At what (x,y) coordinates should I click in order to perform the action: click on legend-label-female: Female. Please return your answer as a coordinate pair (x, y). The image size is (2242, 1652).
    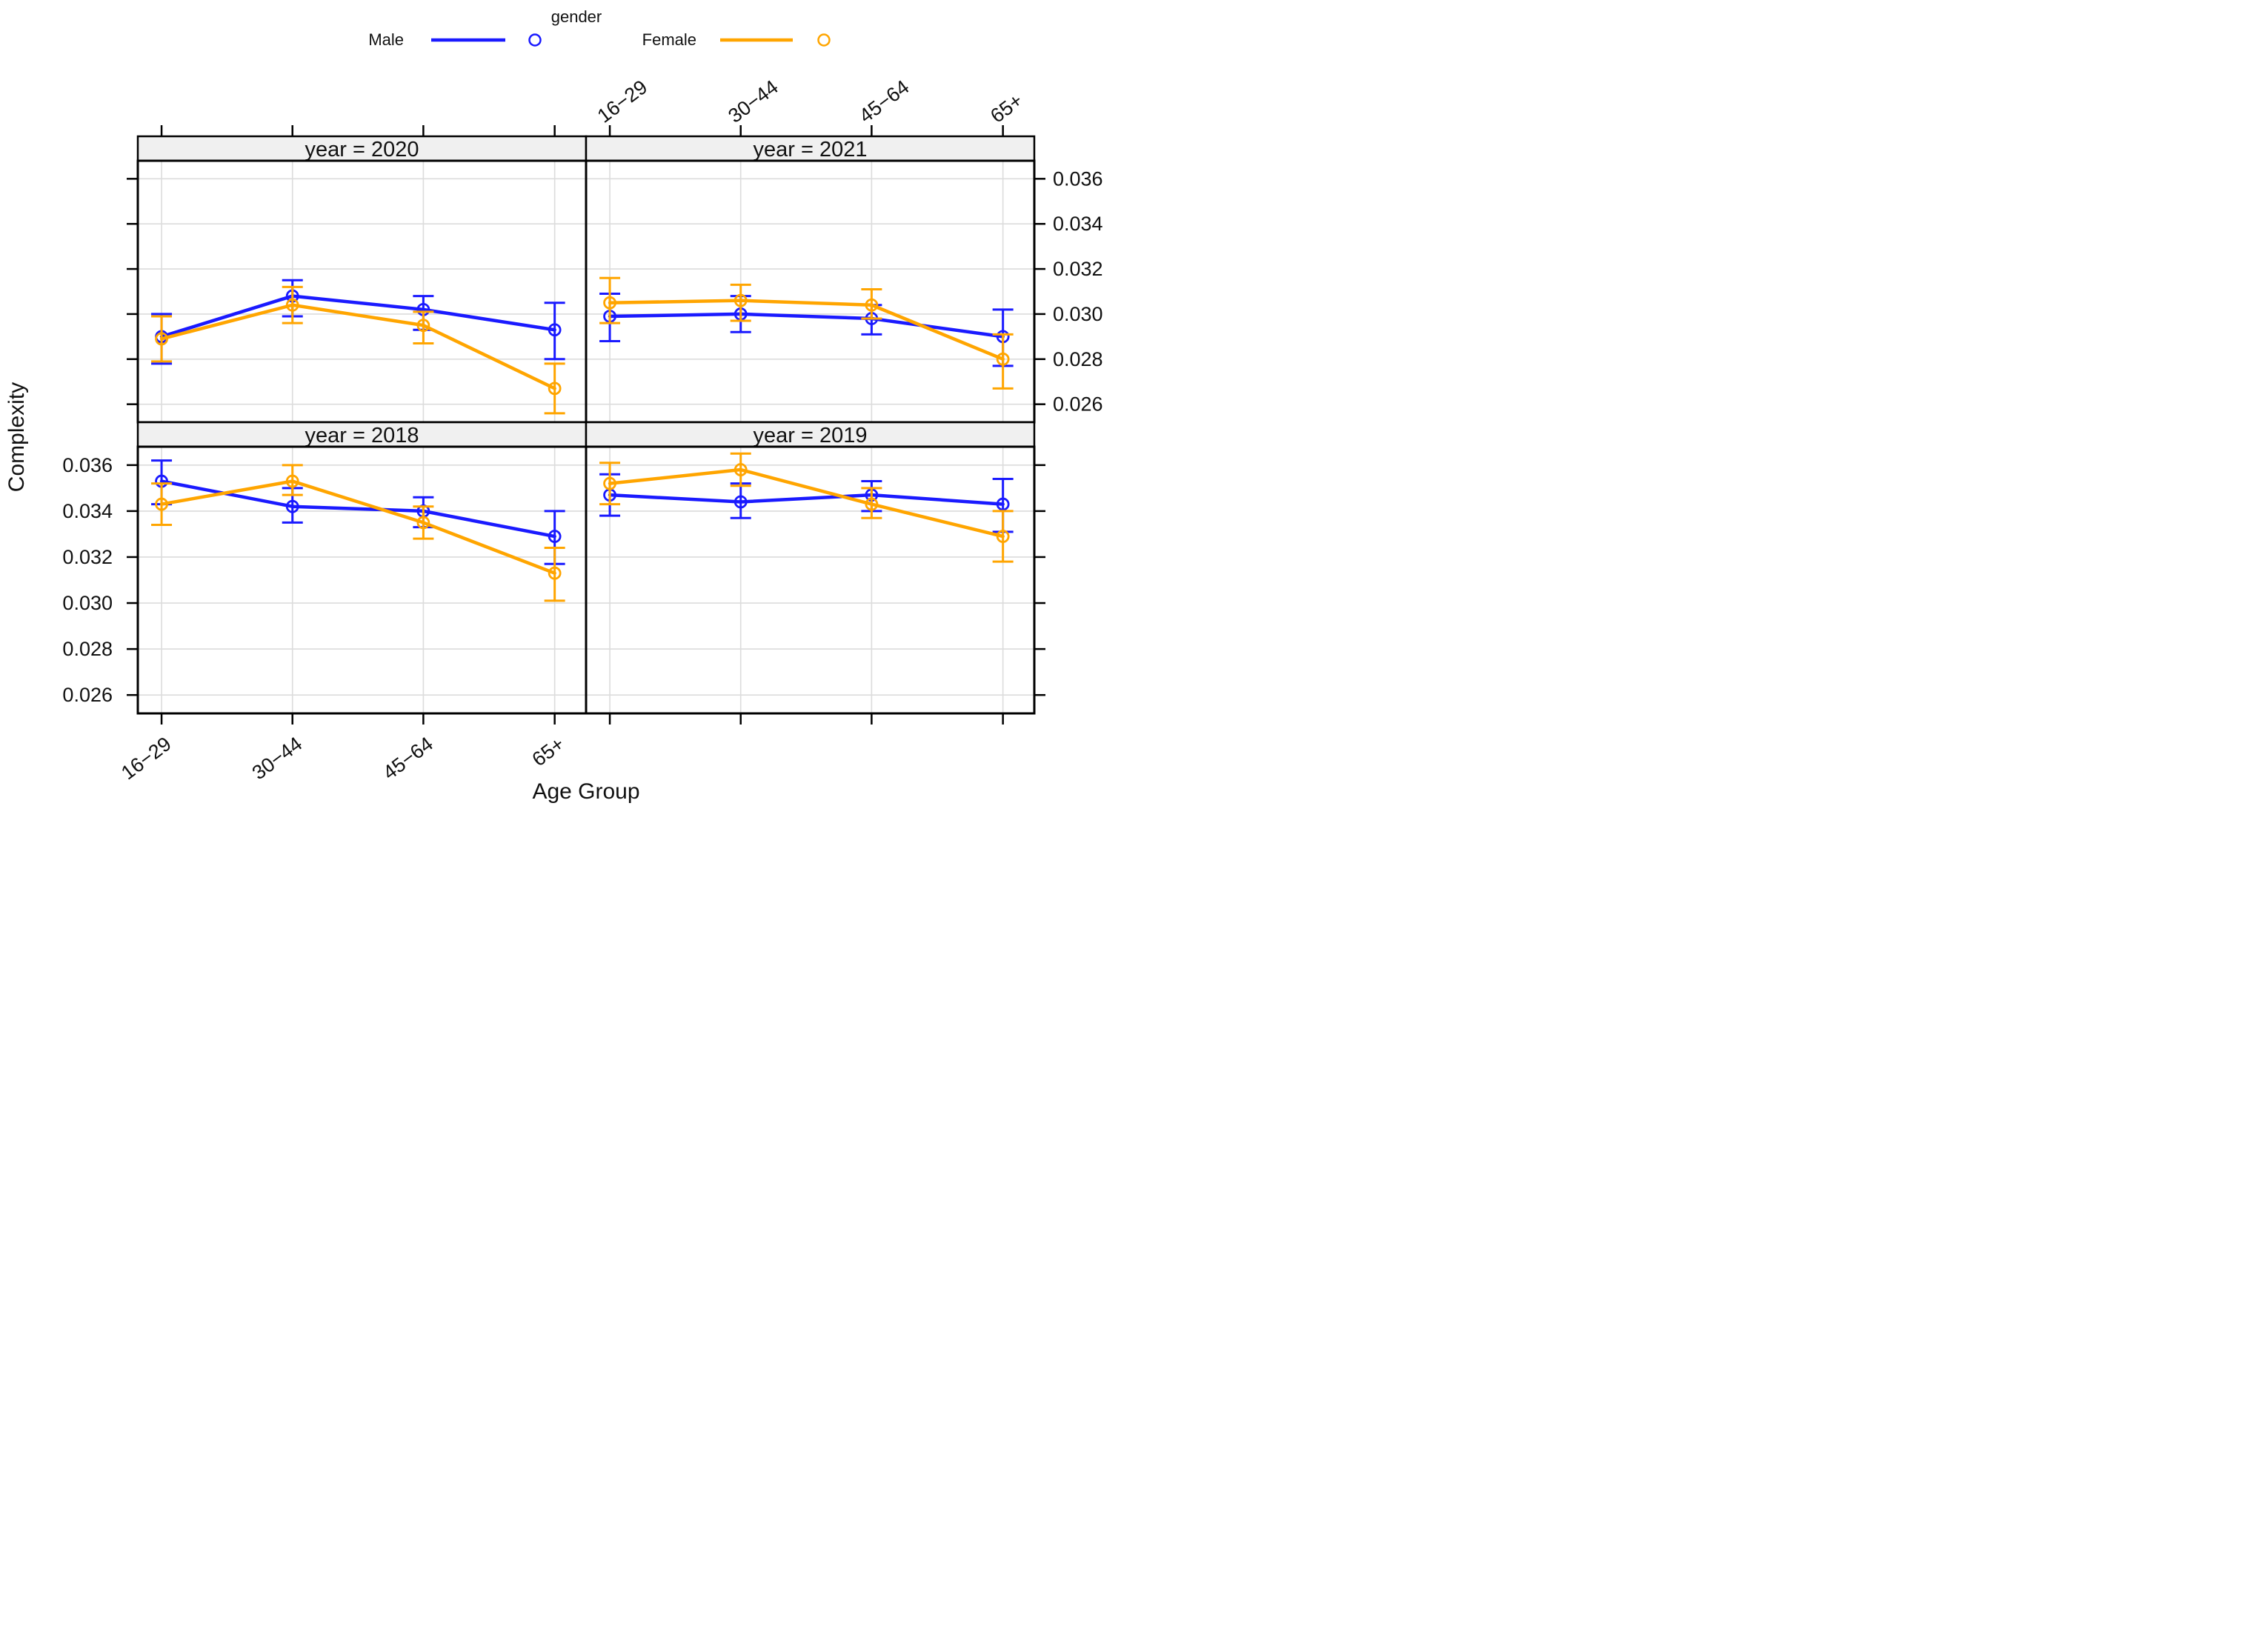
    Looking at the image, I should click on (669, 39).